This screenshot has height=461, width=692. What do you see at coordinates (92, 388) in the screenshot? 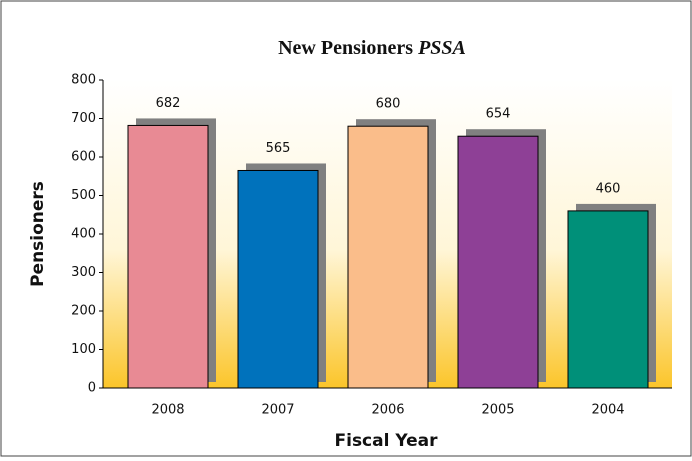
I see `y-tick-label: 0` at bounding box center [92, 388].